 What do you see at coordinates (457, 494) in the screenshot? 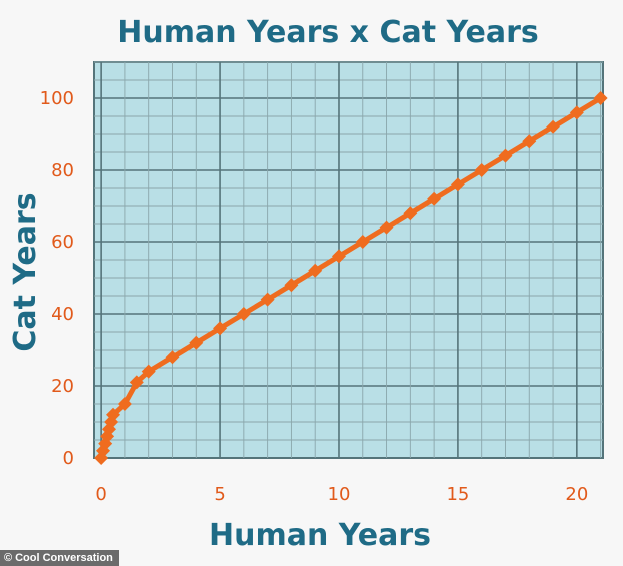
I see `x-tick-label: 15` at bounding box center [457, 494].